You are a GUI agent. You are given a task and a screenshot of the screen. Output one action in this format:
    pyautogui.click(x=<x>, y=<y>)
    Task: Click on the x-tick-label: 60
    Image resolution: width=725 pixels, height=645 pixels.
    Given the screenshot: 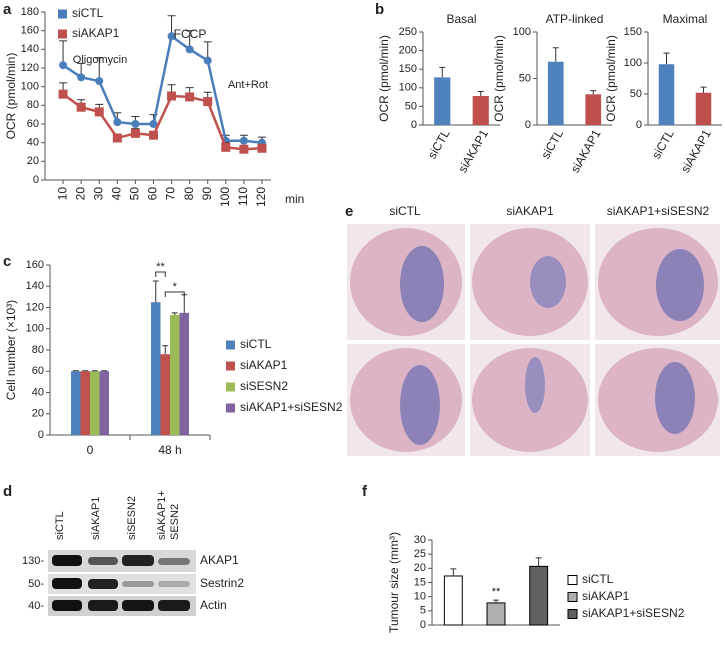 What is the action you would take?
    pyautogui.click(x=153, y=194)
    